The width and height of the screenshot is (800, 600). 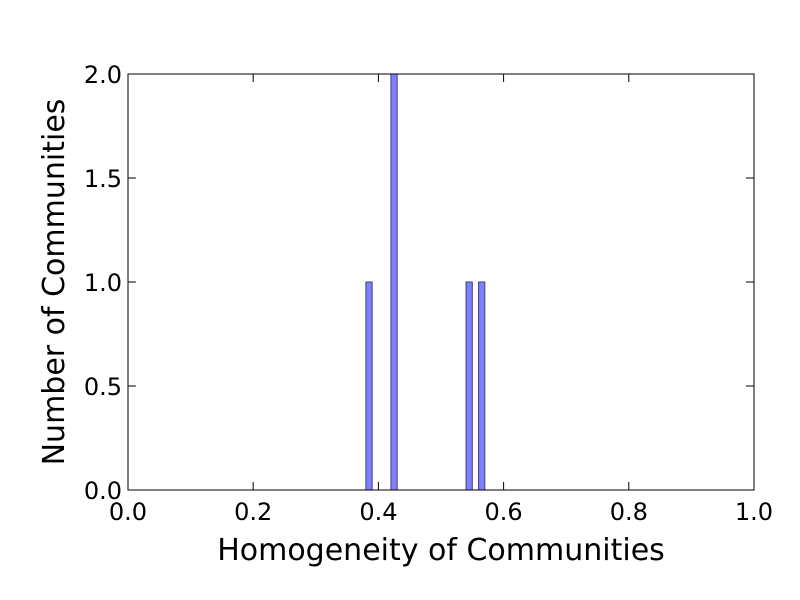 I want to click on x-tick-label: 0.2, so click(x=253, y=512).